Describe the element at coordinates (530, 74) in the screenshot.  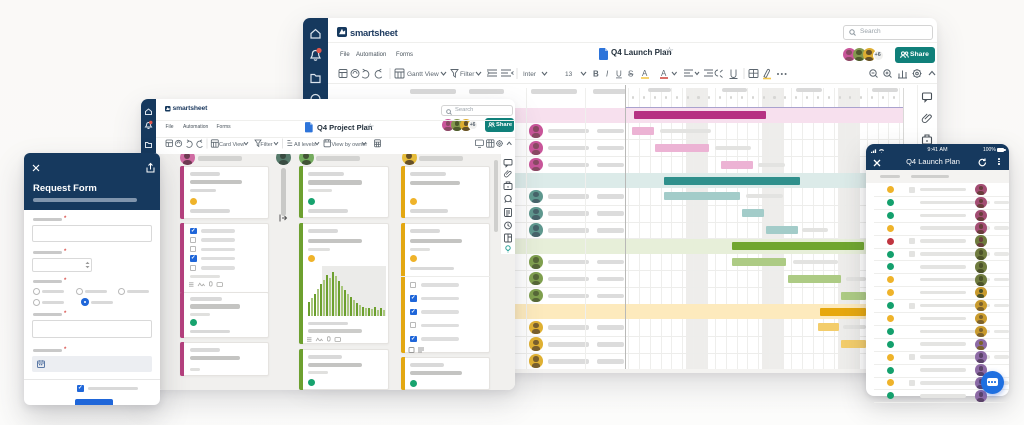
I see `svg-text: Inter` at that location.